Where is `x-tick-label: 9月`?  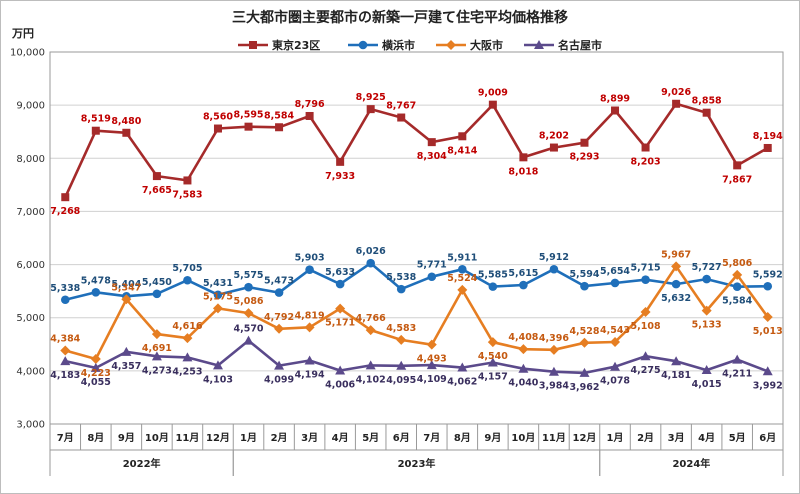 x-tick-label: 9月 is located at coordinates (126, 438).